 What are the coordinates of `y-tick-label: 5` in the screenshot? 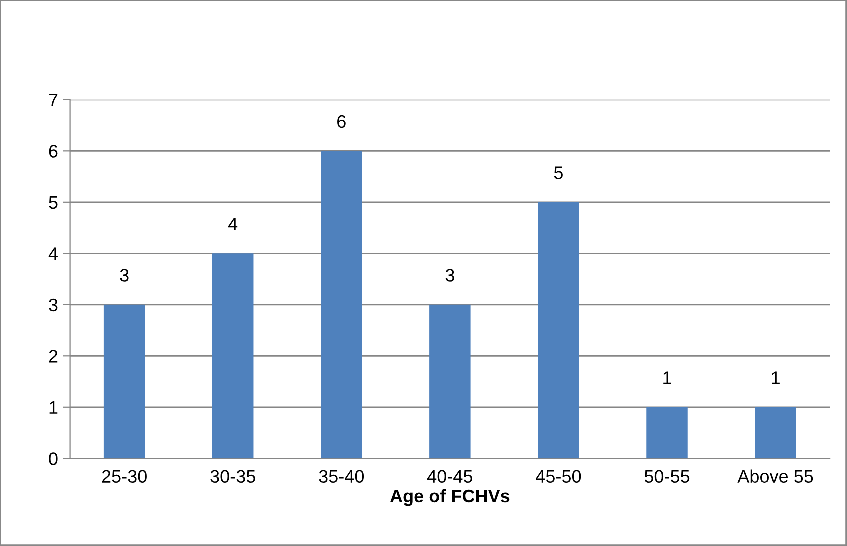 It's located at (53, 203).